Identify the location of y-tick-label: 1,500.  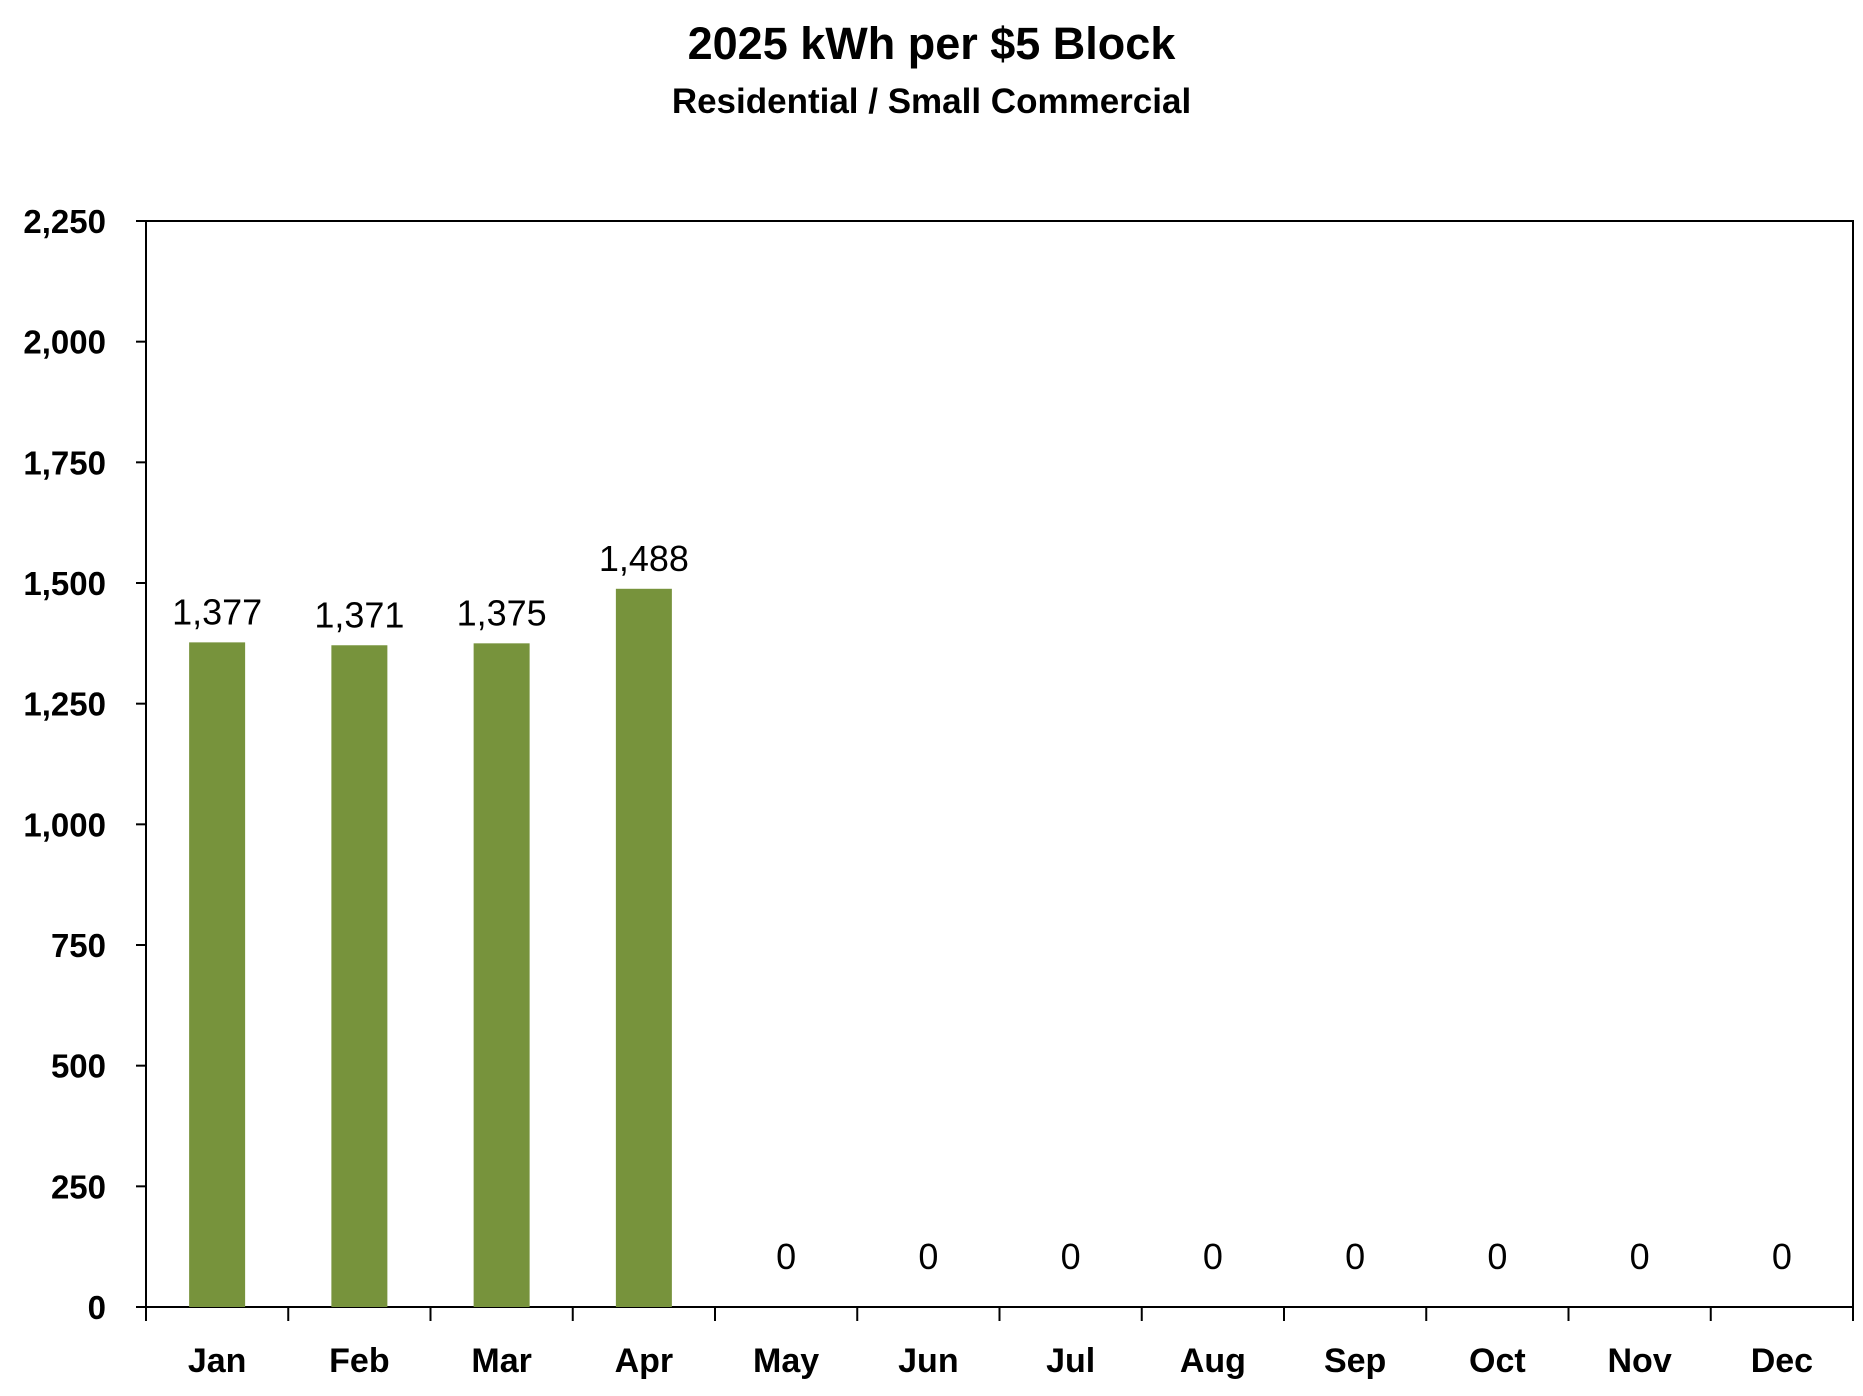
(64, 583).